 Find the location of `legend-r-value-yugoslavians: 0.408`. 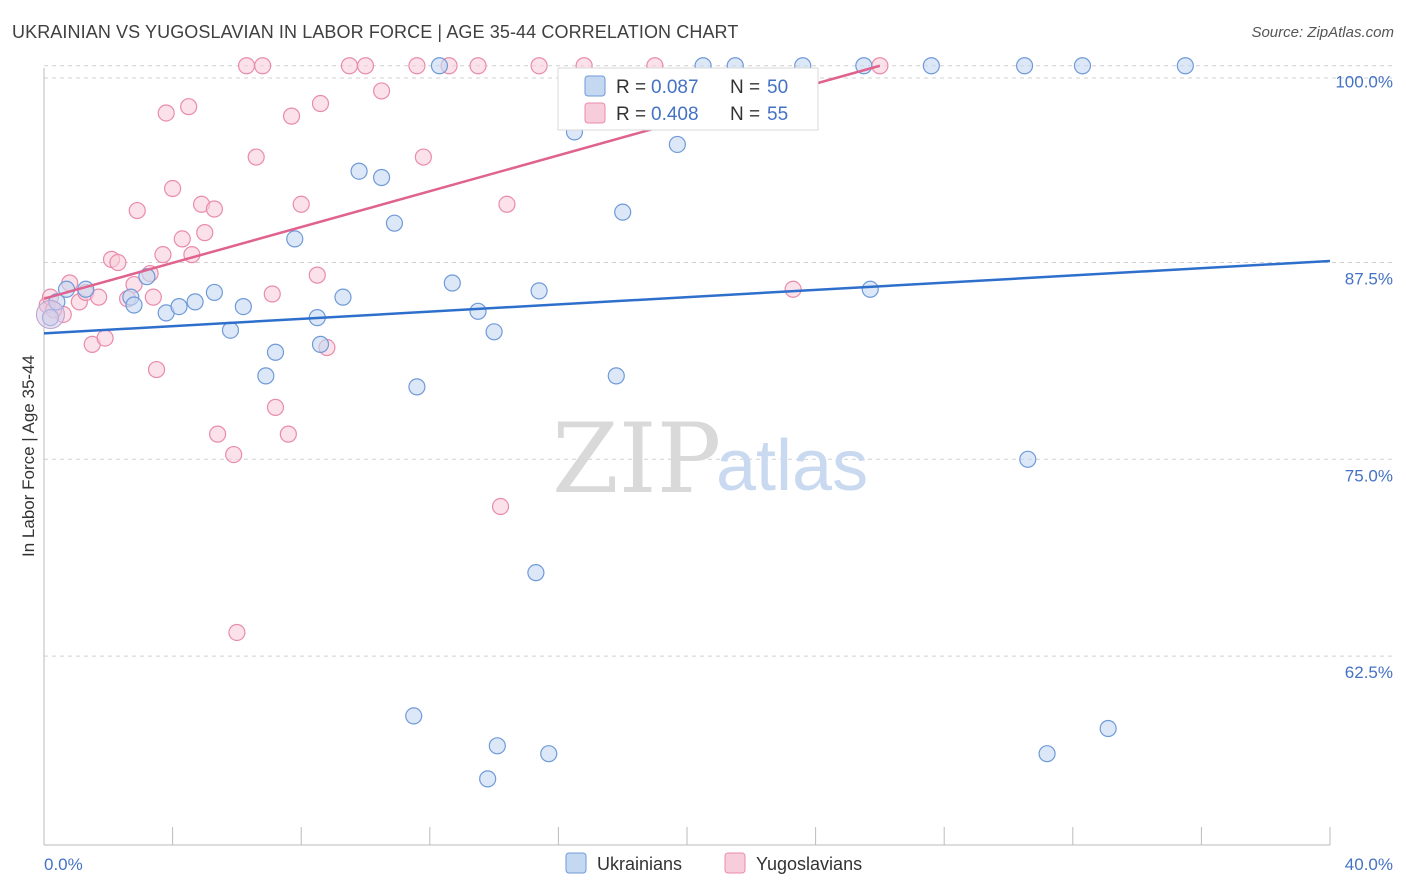

legend-r-value-yugoslavians: 0.408 is located at coordinates (675, 114).